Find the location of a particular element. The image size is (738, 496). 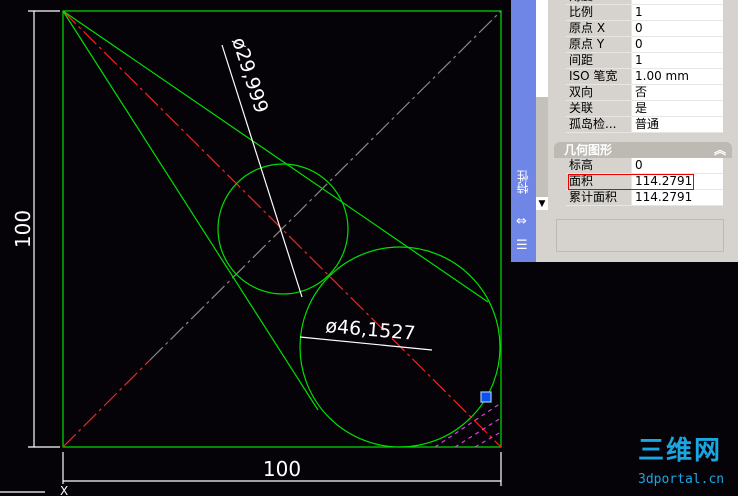

property-label: 原点 Y is located at coordinates (599, 44).